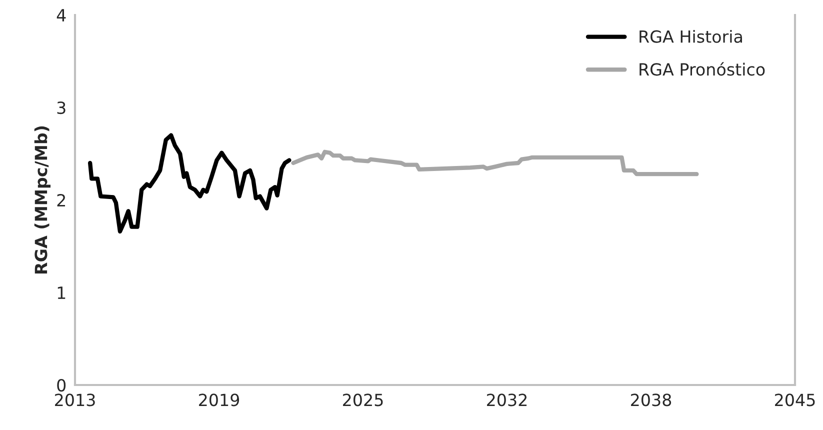 The image size is (823, 430). Describe the element at coordinates (61, 385) in the screenshot. I see `y-tick-label: 0` at that location.